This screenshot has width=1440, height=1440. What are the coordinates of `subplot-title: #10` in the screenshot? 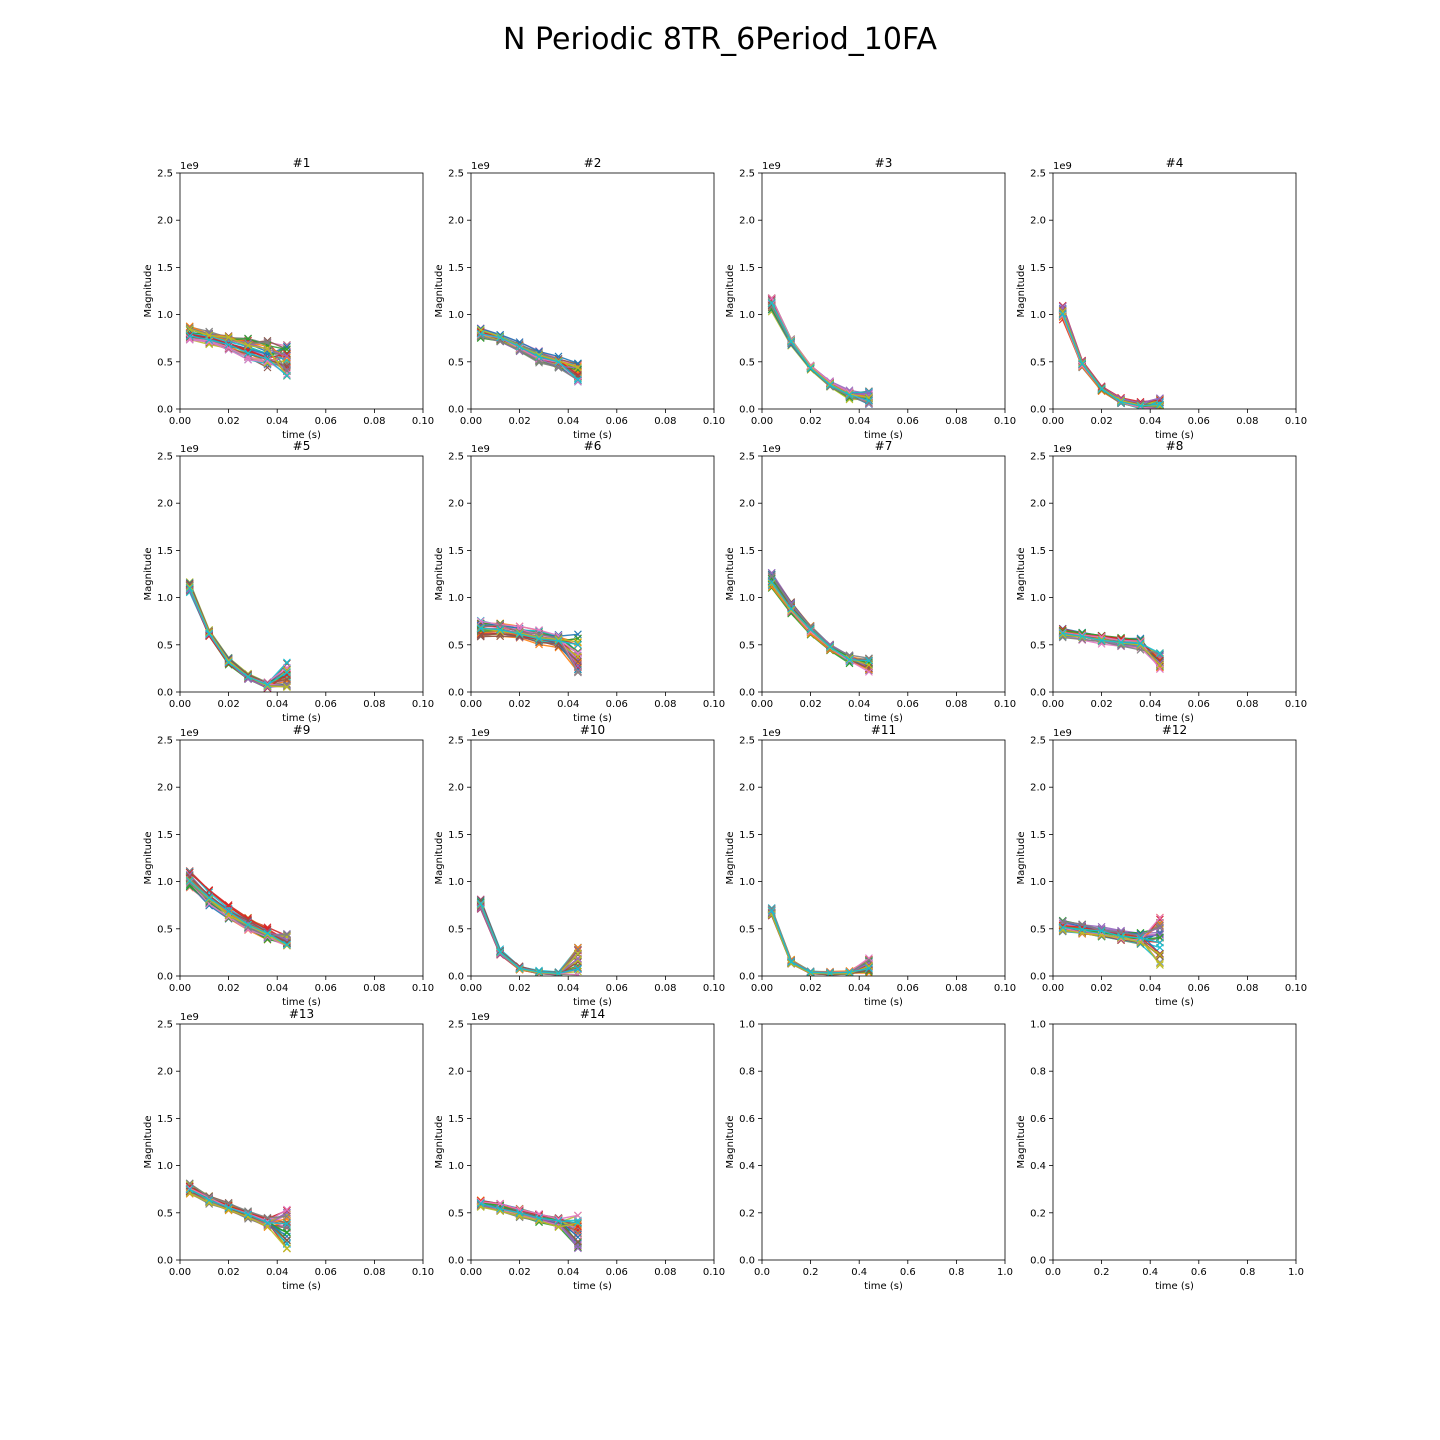 It's located at (592, 730).